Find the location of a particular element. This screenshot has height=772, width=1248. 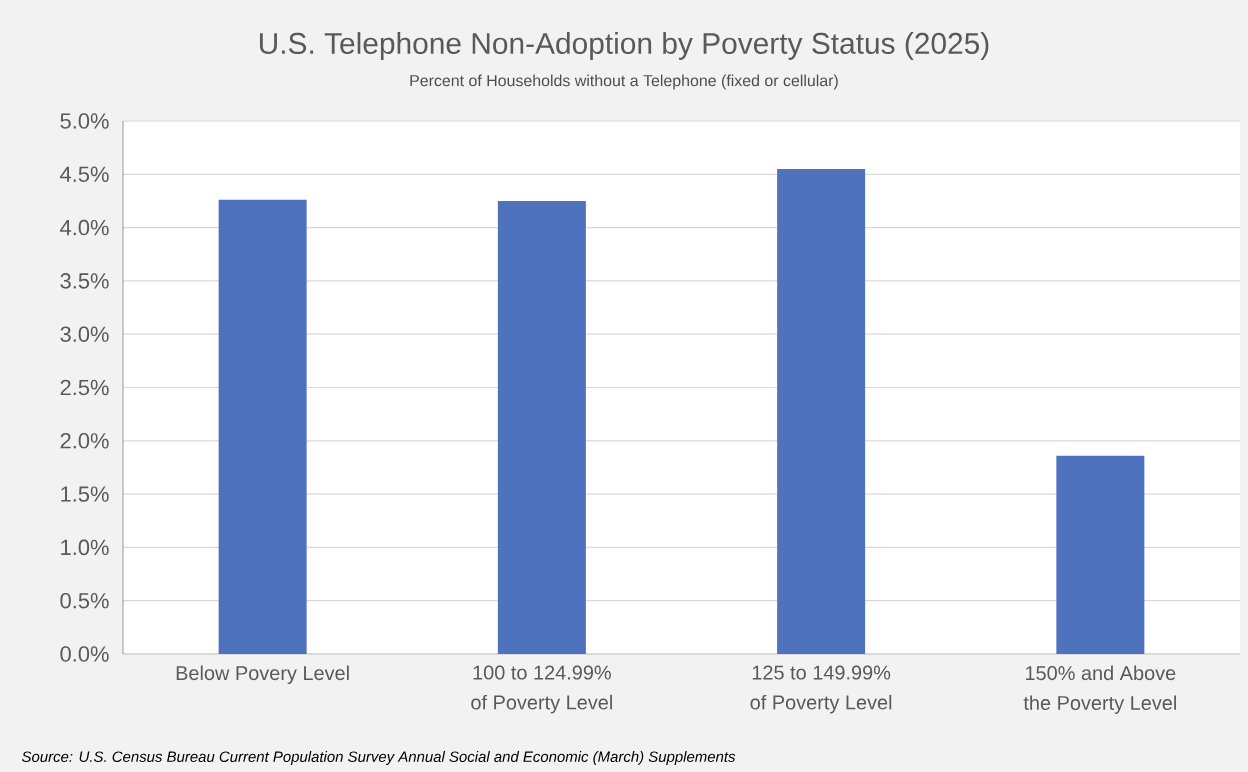

y-tick-label: 0.0% is located at coordinates (84, 654).